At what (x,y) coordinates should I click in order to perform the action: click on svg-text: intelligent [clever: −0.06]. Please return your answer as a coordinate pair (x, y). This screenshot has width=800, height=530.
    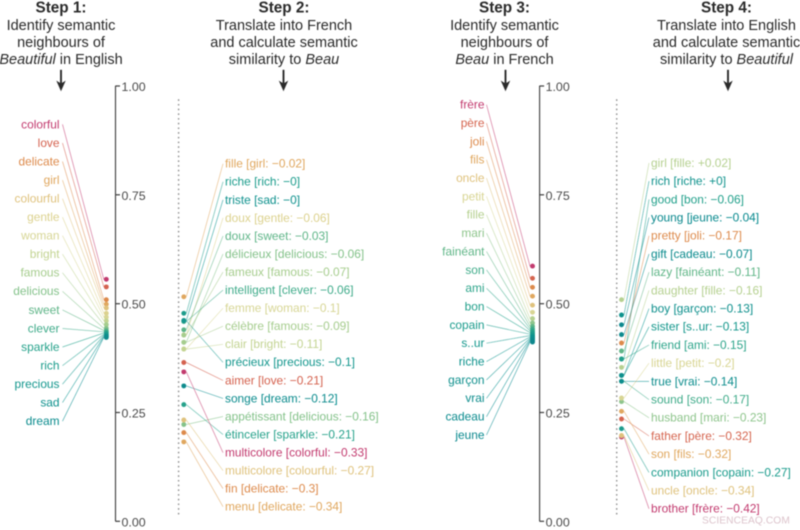
    Looking at the image, I should click on (289, 290).